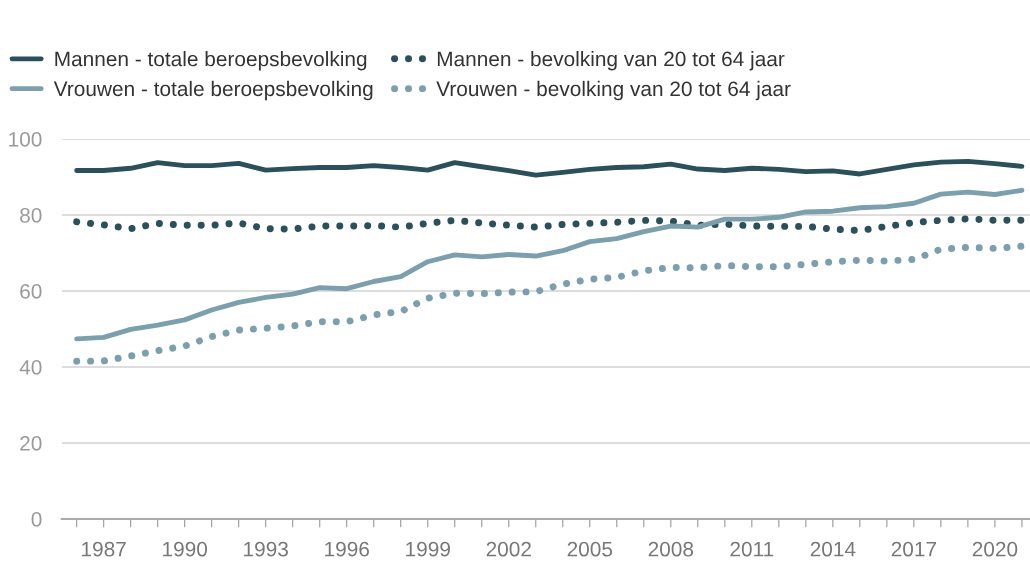 This screenshot has height=562, width=1030. I want to click on x-tick-label: 2005, so click(590, 549).